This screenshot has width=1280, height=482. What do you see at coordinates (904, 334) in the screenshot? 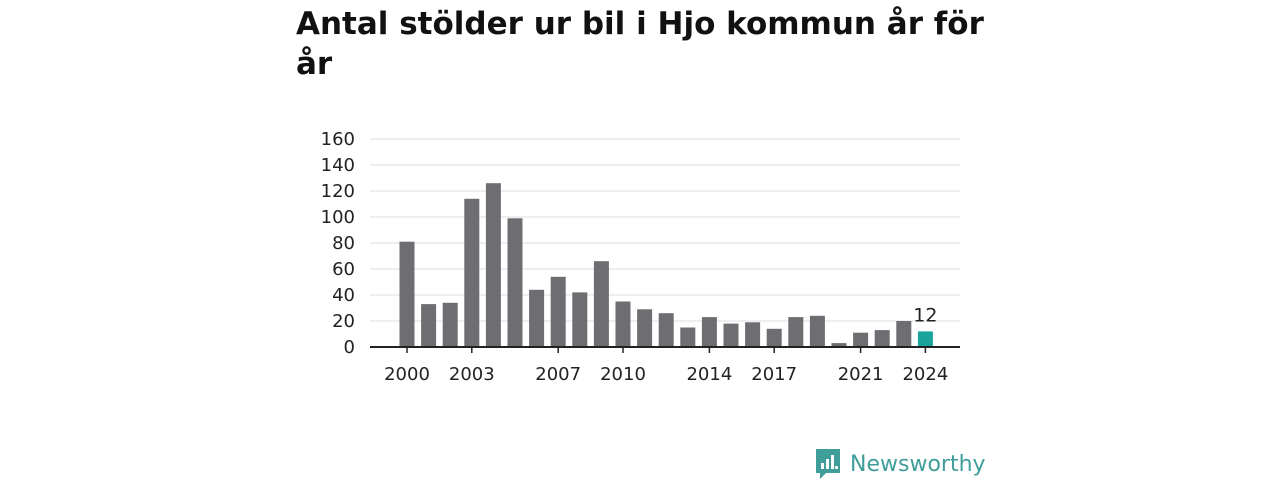
I see `bar-2023` at bounding box center [904, 334].